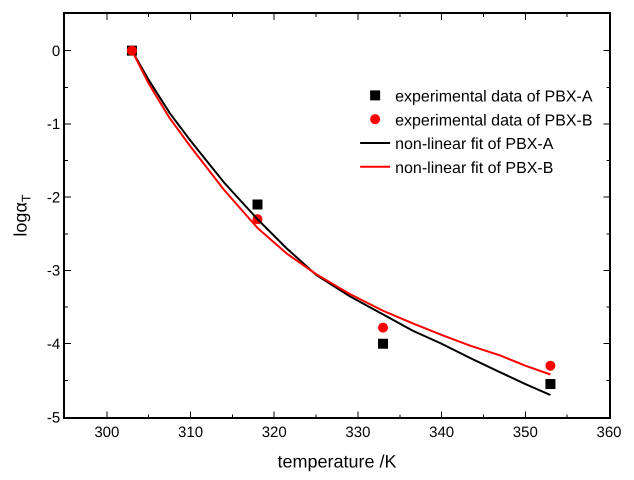 The width and height of the screenshot is (634, 480). What do you see at coordinates (274, 432) in the screenshot?
I see `x-tick-label: 320` at bounding box center [274, 432].